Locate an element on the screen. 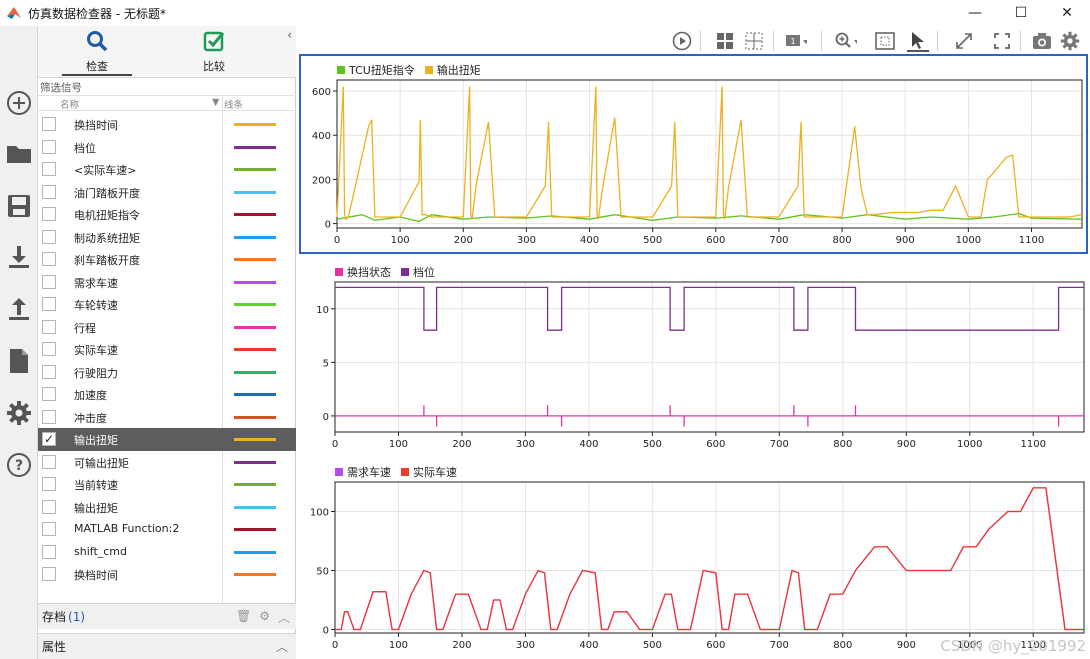 The image size is (1090, 659). archive-settings-icon: ⚙ is located at coordinates (264, 616).